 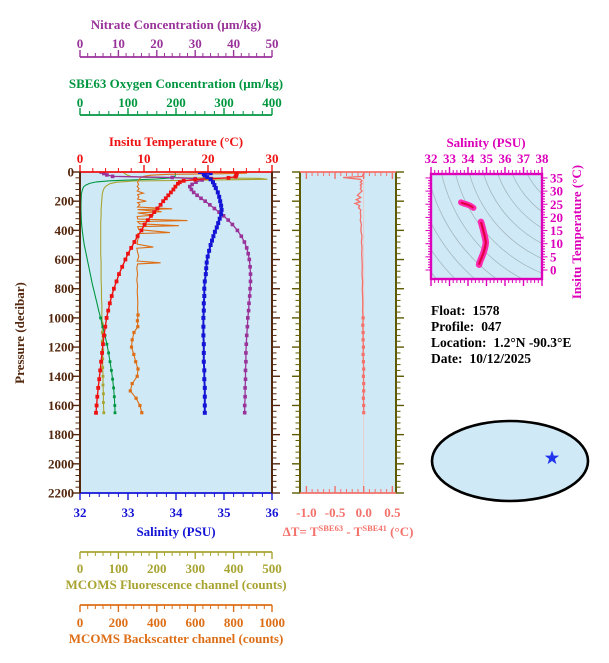 I want to click on pressure-axis-tick-label: 1200, so click(x=61, y=347).